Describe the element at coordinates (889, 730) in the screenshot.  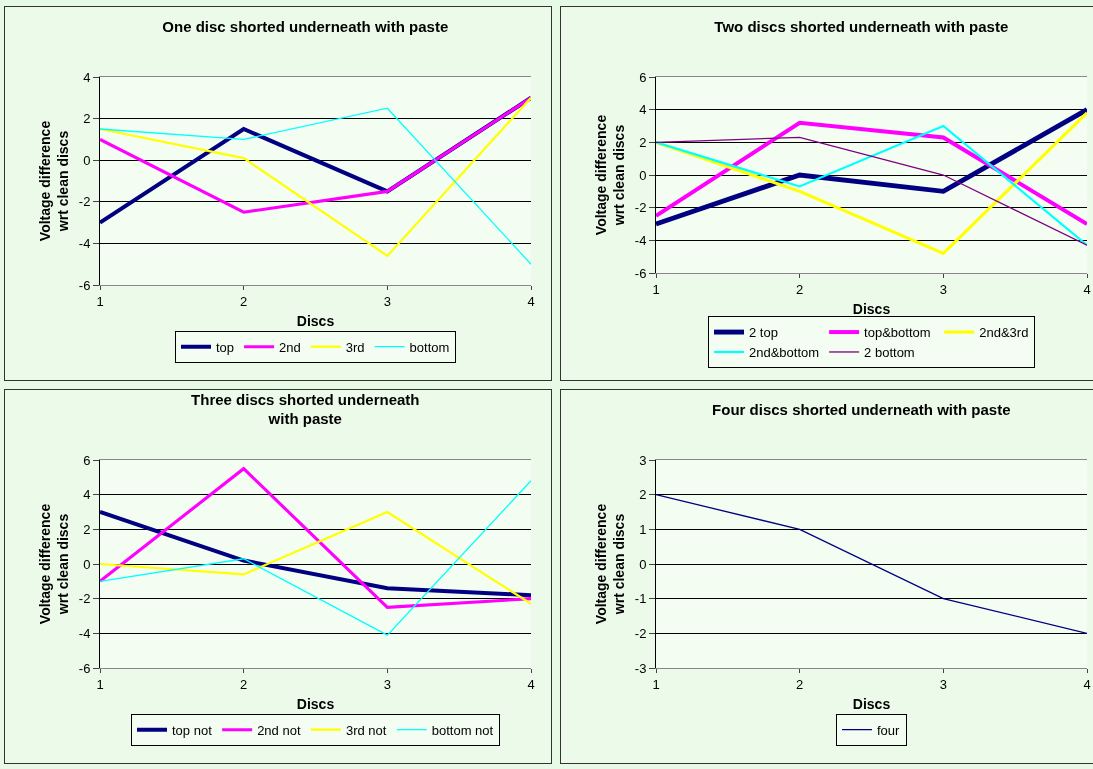
I see `legend-label: four` at that location.